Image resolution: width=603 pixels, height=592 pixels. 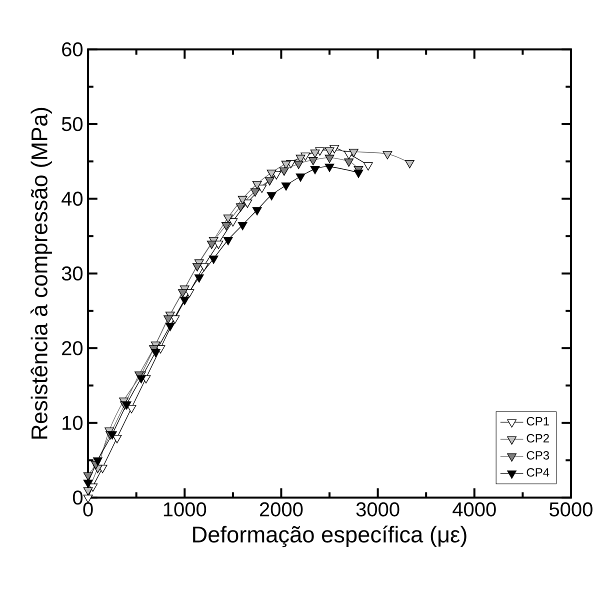 I want to click on legend-label: CP1, so click(x=537, y=421).